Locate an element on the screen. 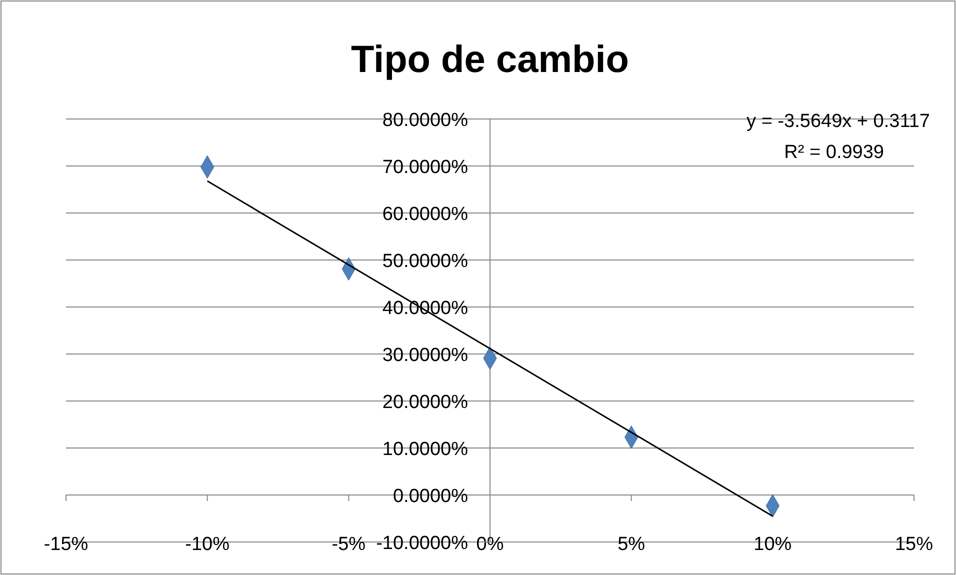 The height and width of the screenshot is (575, 956). x-tick-label: 0% is located at coordinates (490, 544).